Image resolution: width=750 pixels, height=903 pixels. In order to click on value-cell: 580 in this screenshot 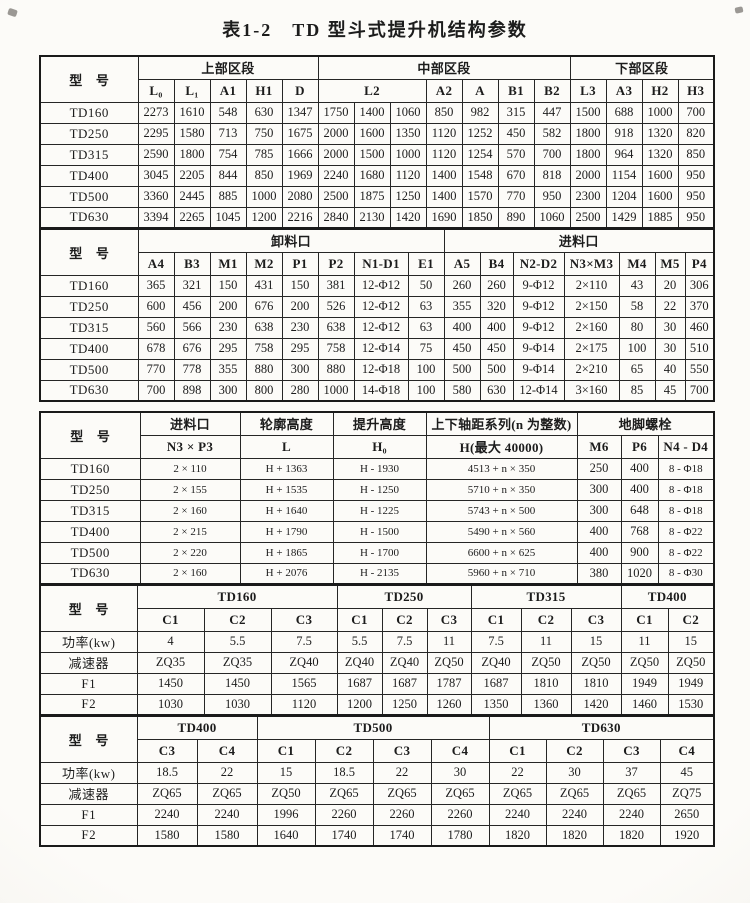, I will do `click(462, 390)`.